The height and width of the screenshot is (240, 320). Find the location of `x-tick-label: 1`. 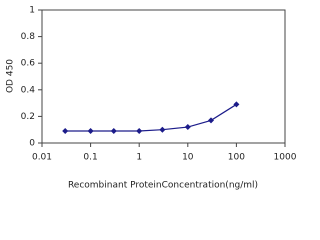

x-tick-label: 1 is located at coordinates (139, 158).